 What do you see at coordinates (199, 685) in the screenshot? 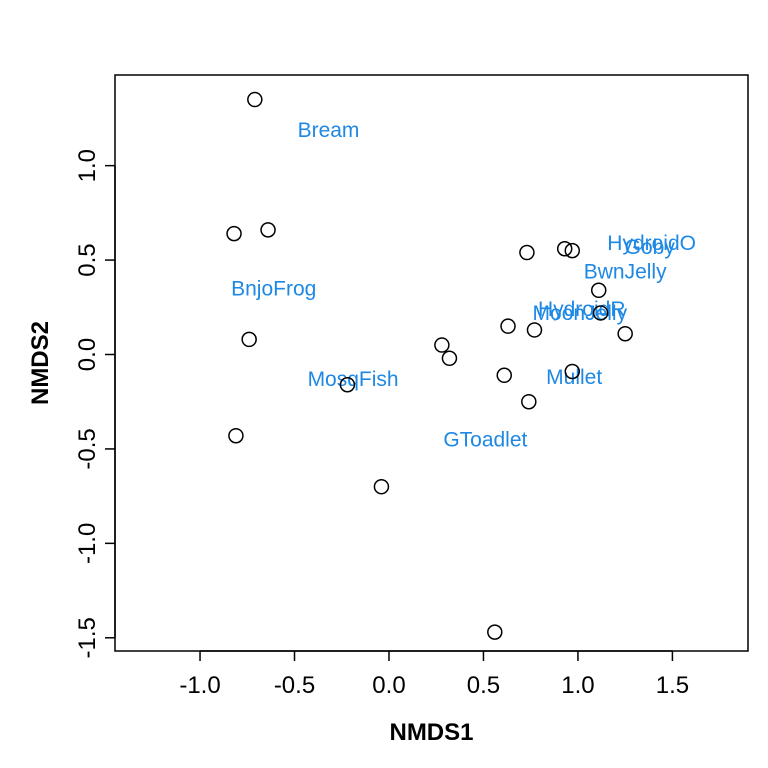
I see `x-tick-label: -1.0` at bounding box center [199, 685].